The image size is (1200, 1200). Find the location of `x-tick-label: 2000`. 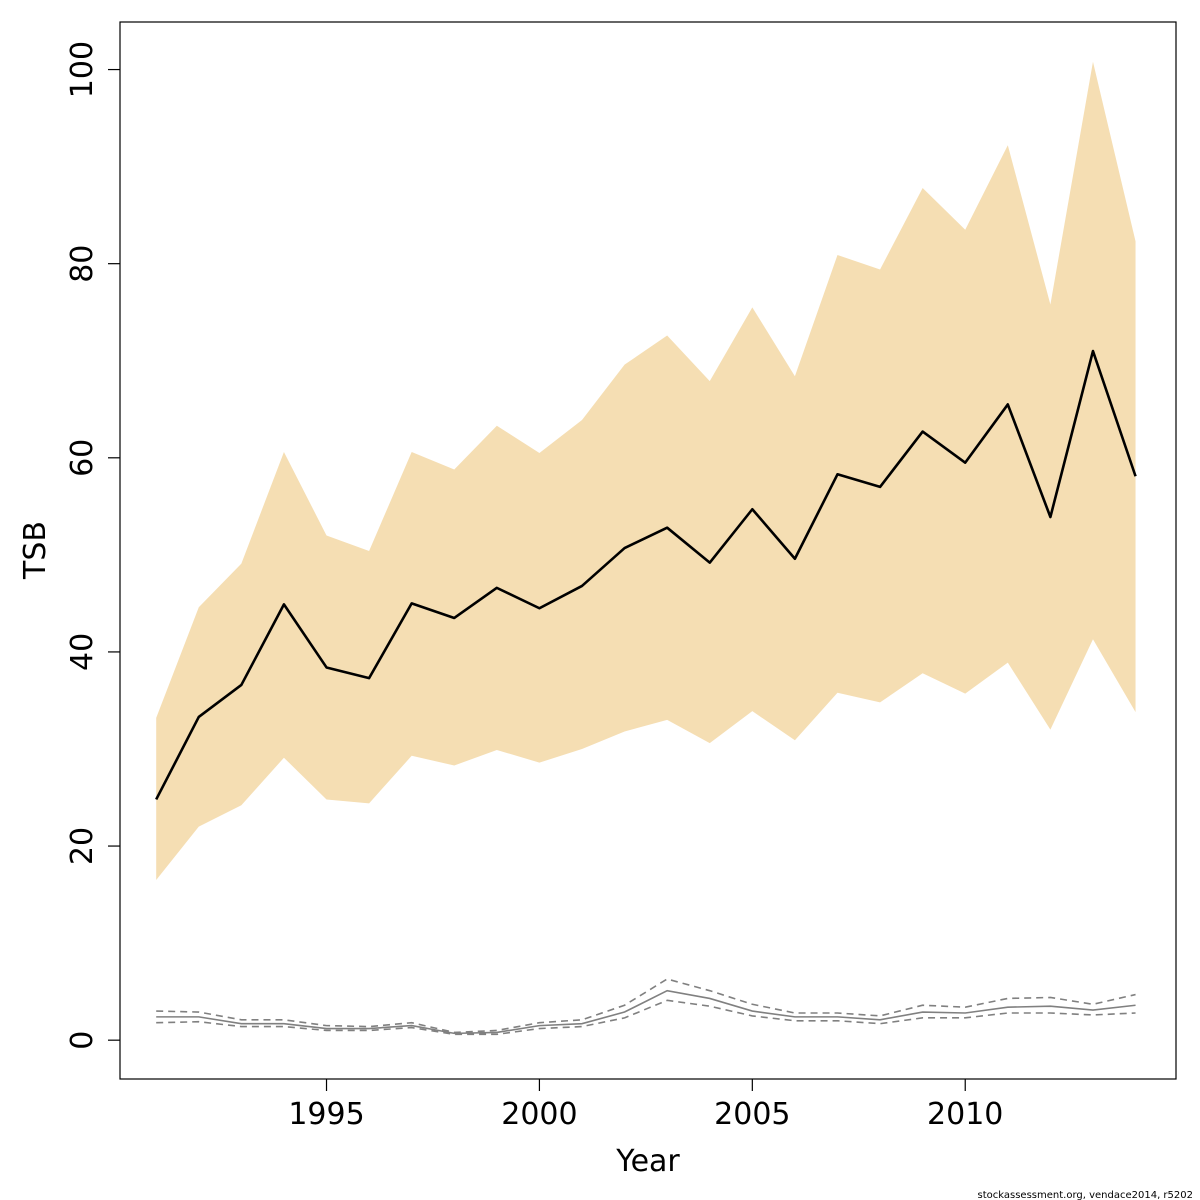

x-tick-label: 2000 is located at coordinates (539, 1114).